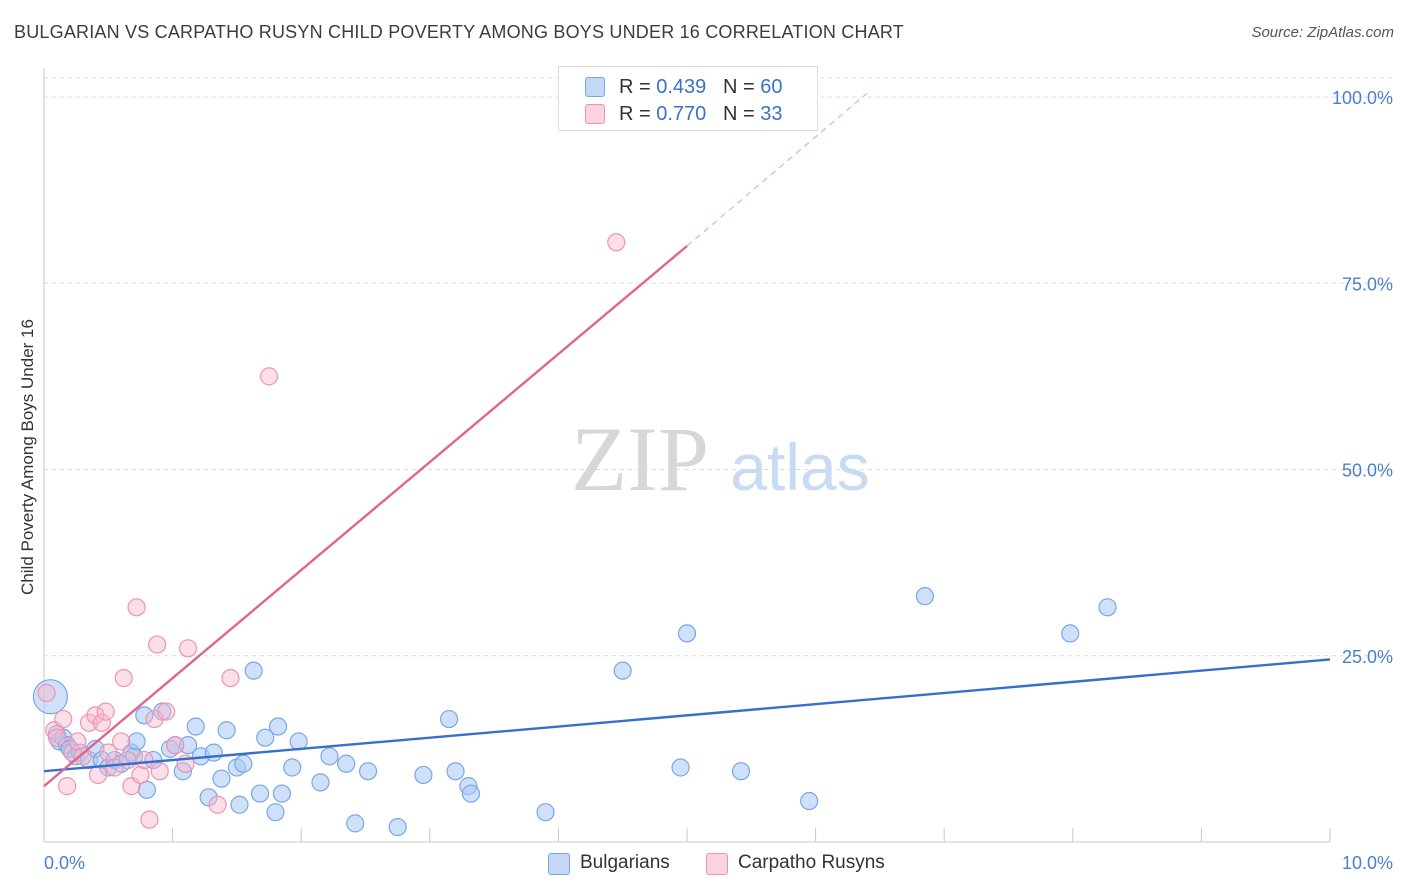 The height and width of the screenshot is (892, 1406). What do you see at coordinates (1367, 657) in the screenshot?
I see `y-tick-label: 25.0%` at bounding box center [1367, 657].